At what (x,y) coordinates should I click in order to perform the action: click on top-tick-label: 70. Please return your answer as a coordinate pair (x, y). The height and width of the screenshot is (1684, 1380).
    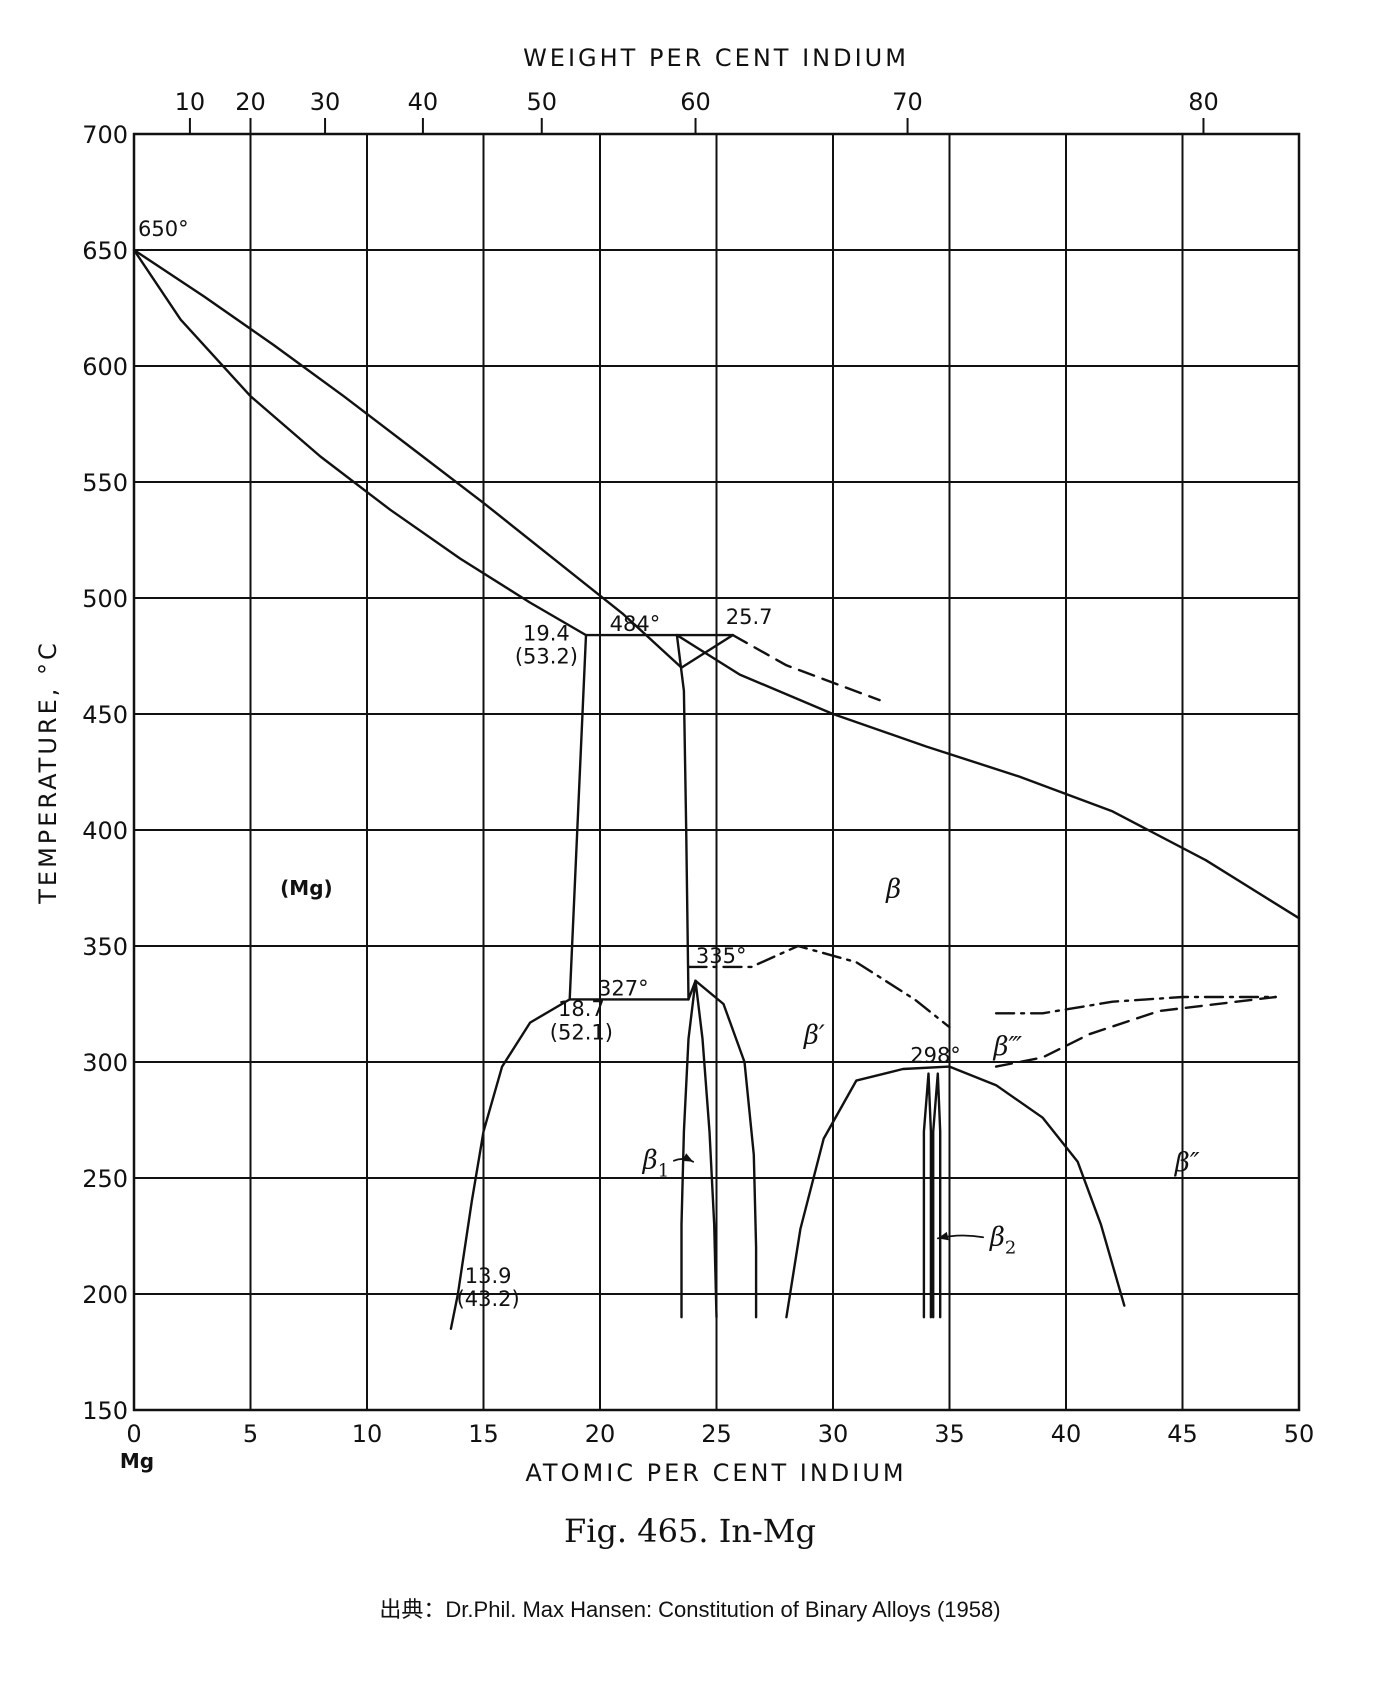
    Looking at the image, I should click on (907, 102).